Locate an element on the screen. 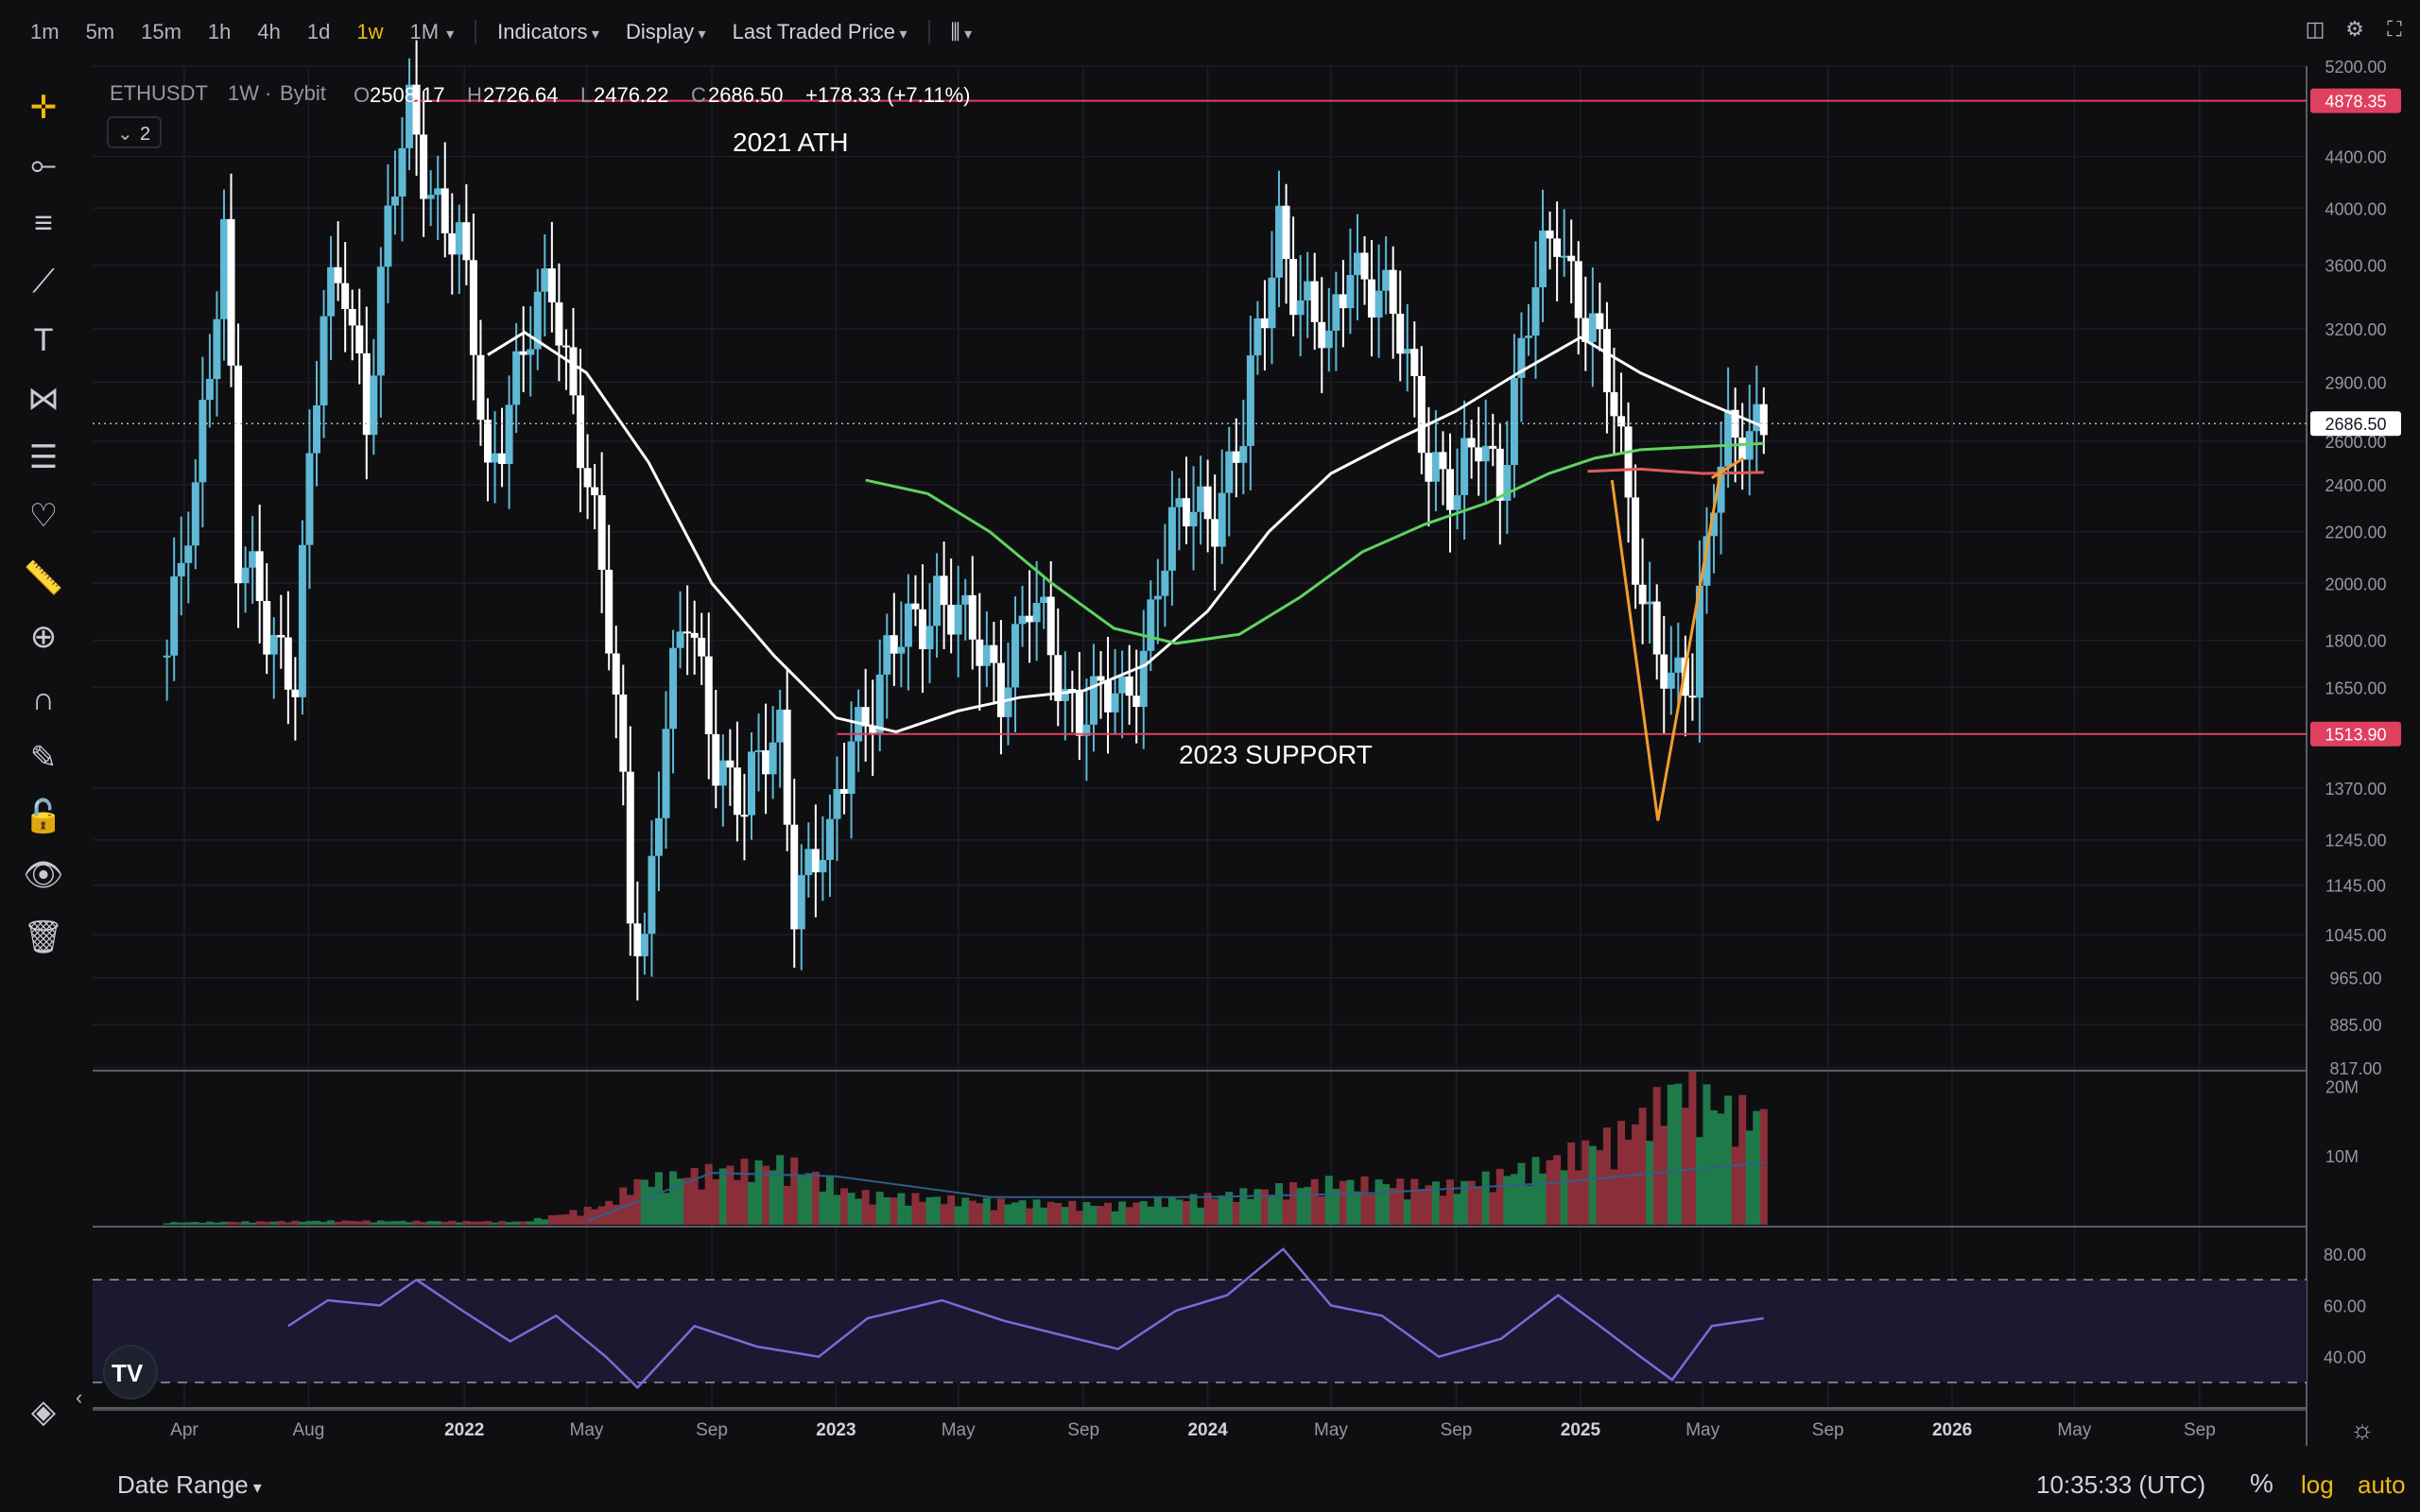 Image resolution: width=2420 pixels, height=1512 pixels. price-axis-label: 2200.00 is located at coordinates (2355, 533).